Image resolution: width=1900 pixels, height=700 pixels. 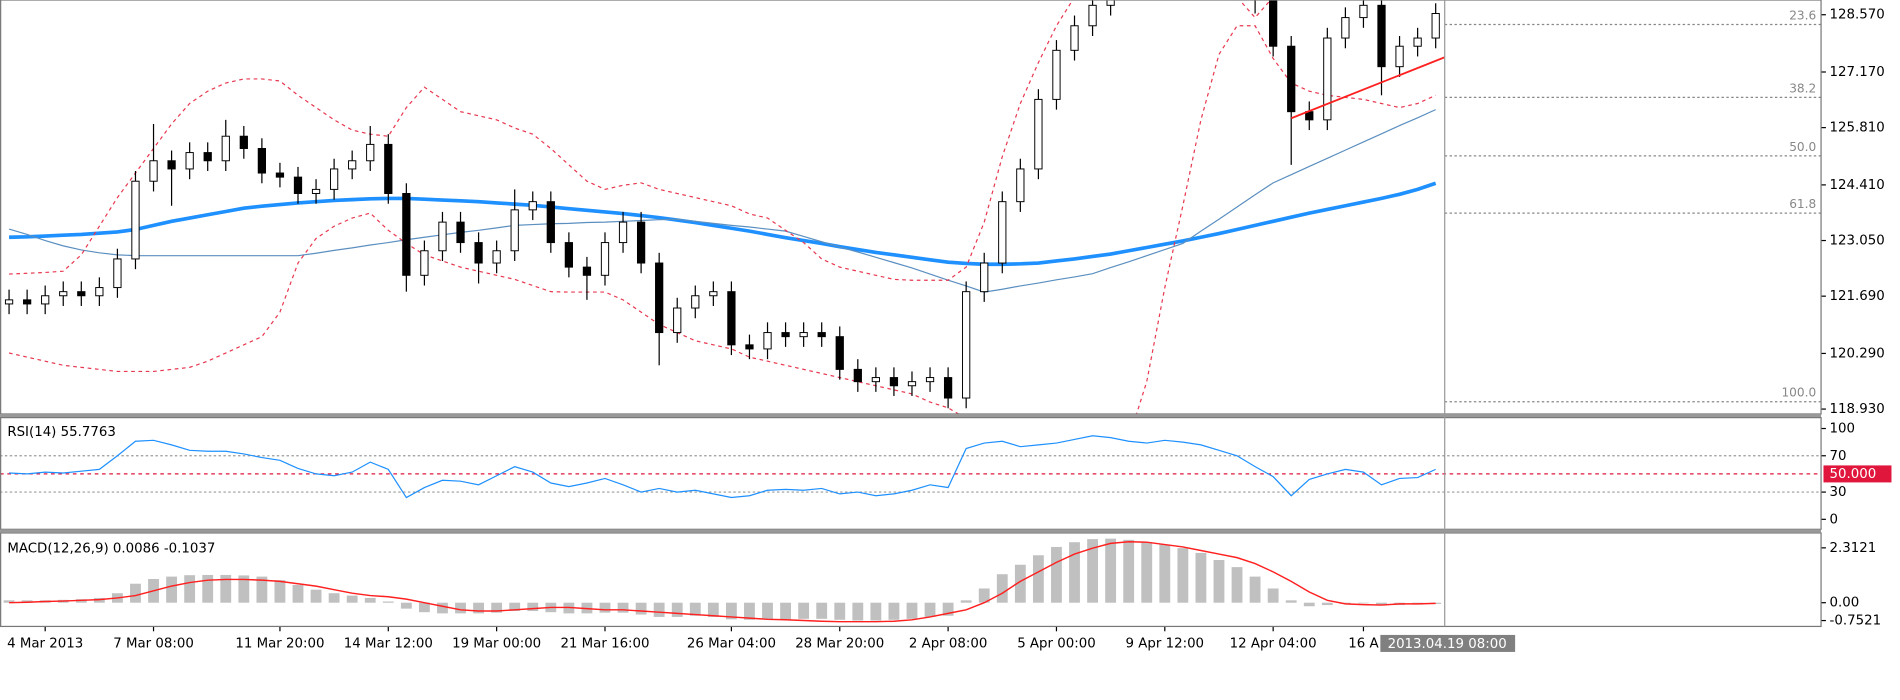 What do you see at coordinates (722, 467) in the screenshot?
I see `rsi-line` at bounding box center [722, 467].